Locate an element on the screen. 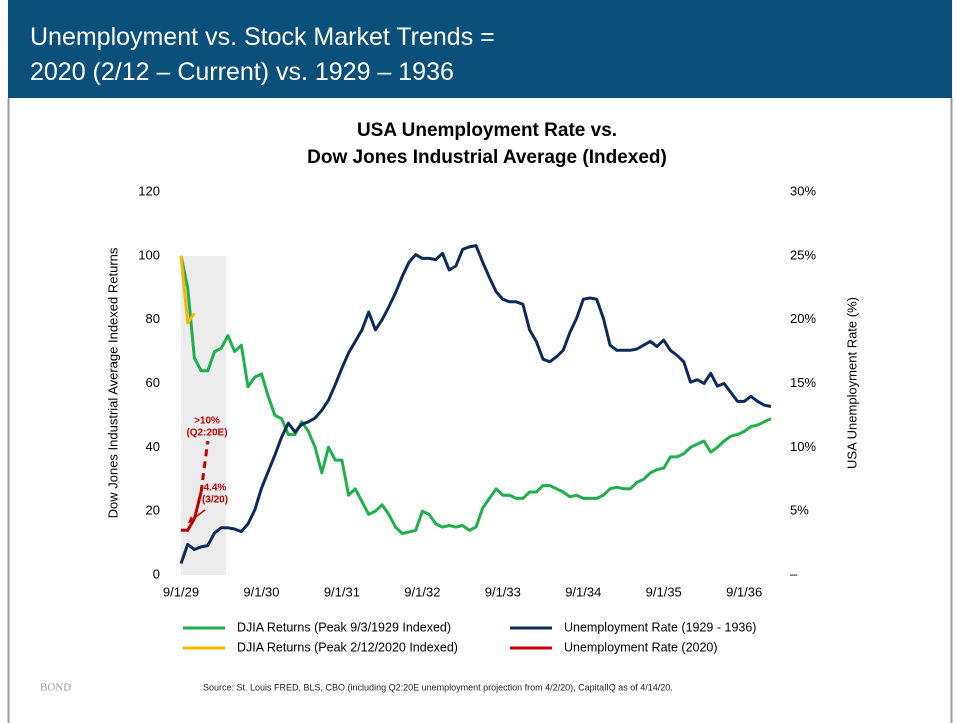 The image size is (957, 723). x-tick-label: 9/1/30 is located at coordinates (261, 591).